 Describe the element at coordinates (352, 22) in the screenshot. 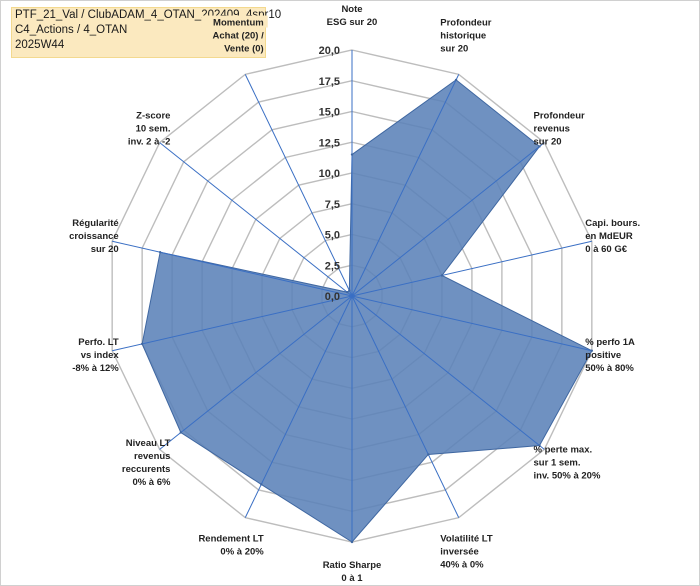

I see `axis-label-0: ESG sur 20` at that location.